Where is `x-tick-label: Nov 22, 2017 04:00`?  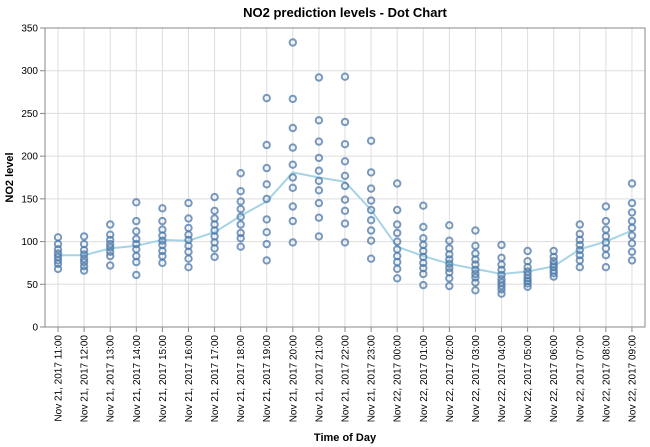 x-tick-label: Nov 22, 2017 04:00 is located at coordinates (502, 379).